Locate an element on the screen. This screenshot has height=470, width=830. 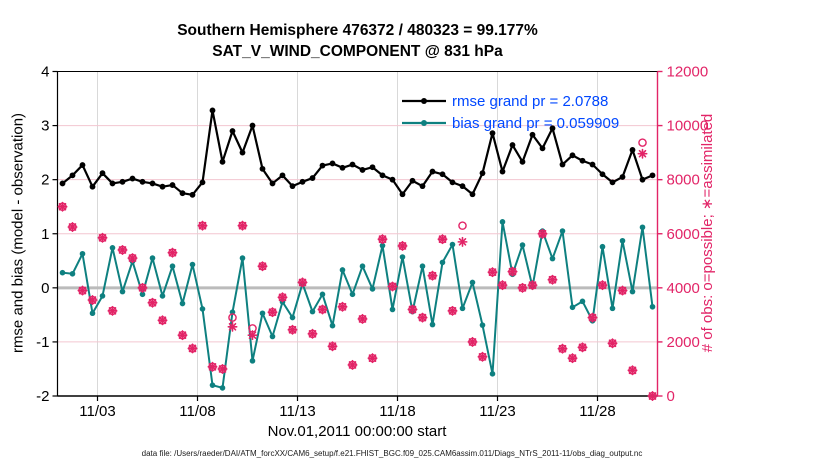
left-tick-label: 1 is located at coordinates (45, 234).